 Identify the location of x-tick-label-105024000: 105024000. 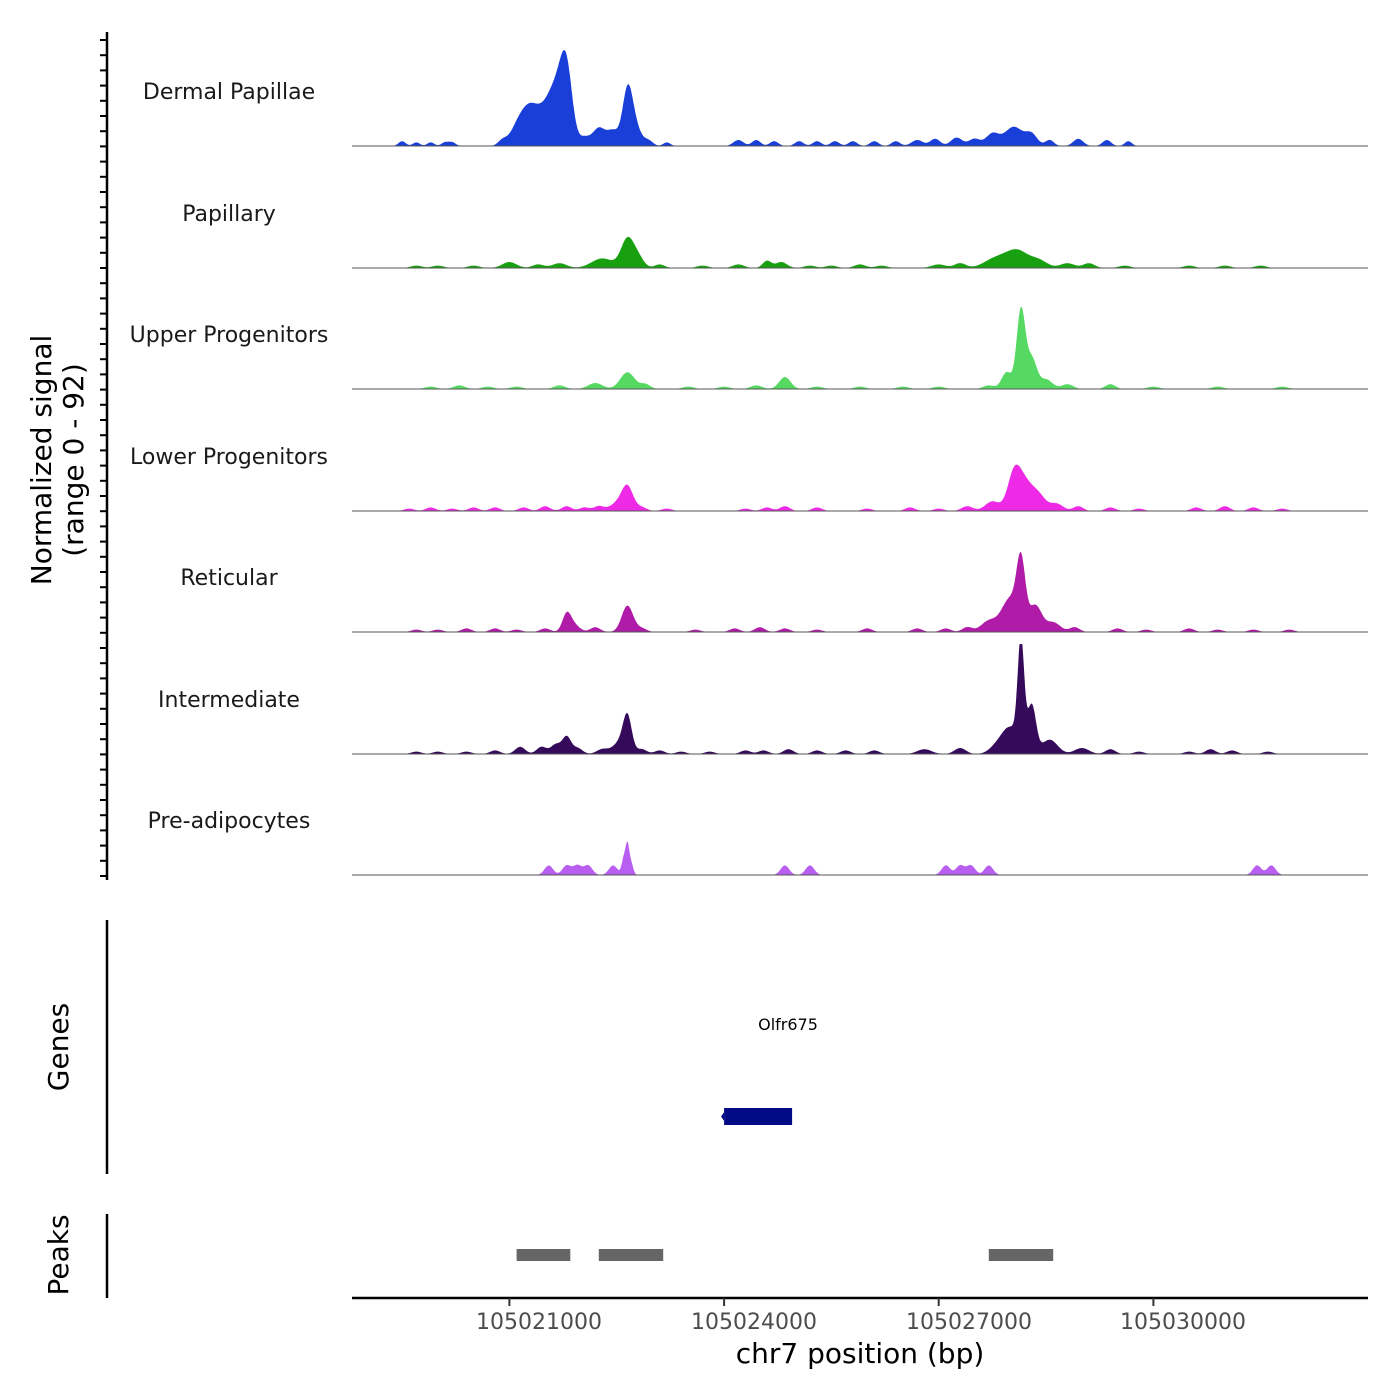
(754, 1322).